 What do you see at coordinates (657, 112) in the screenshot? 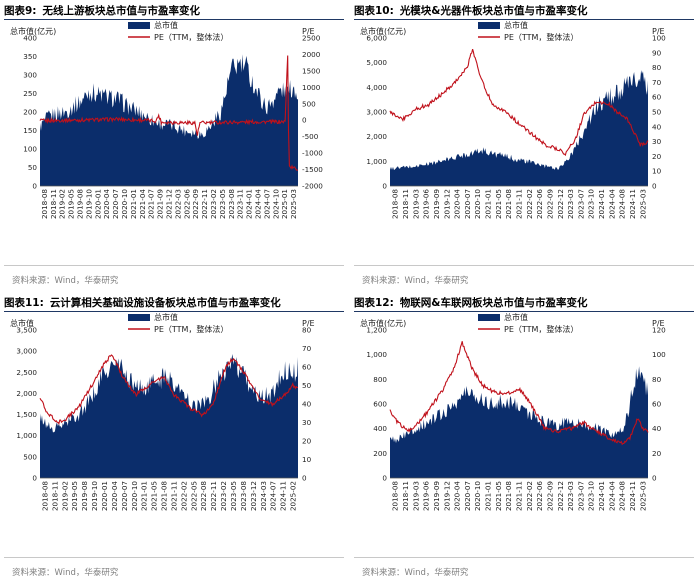
I see `right-tick-label: 50` at bounding box center [657, 112].